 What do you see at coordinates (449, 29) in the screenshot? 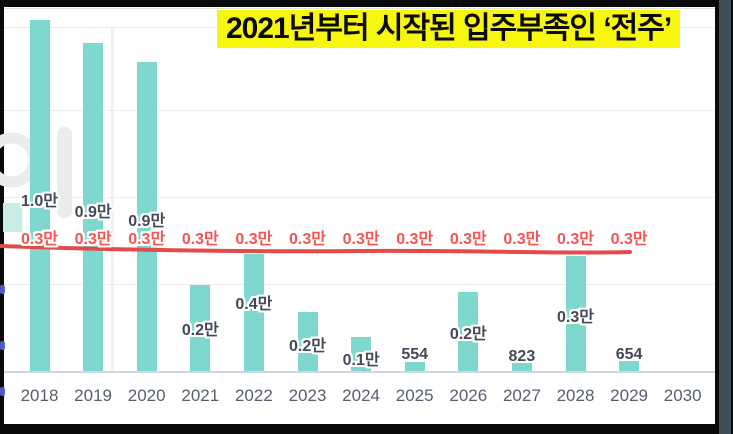
I see `chart-title-banner: 2021년부터 시작된 입주부족인 ‘전주’` at bounding box center [449, 29].